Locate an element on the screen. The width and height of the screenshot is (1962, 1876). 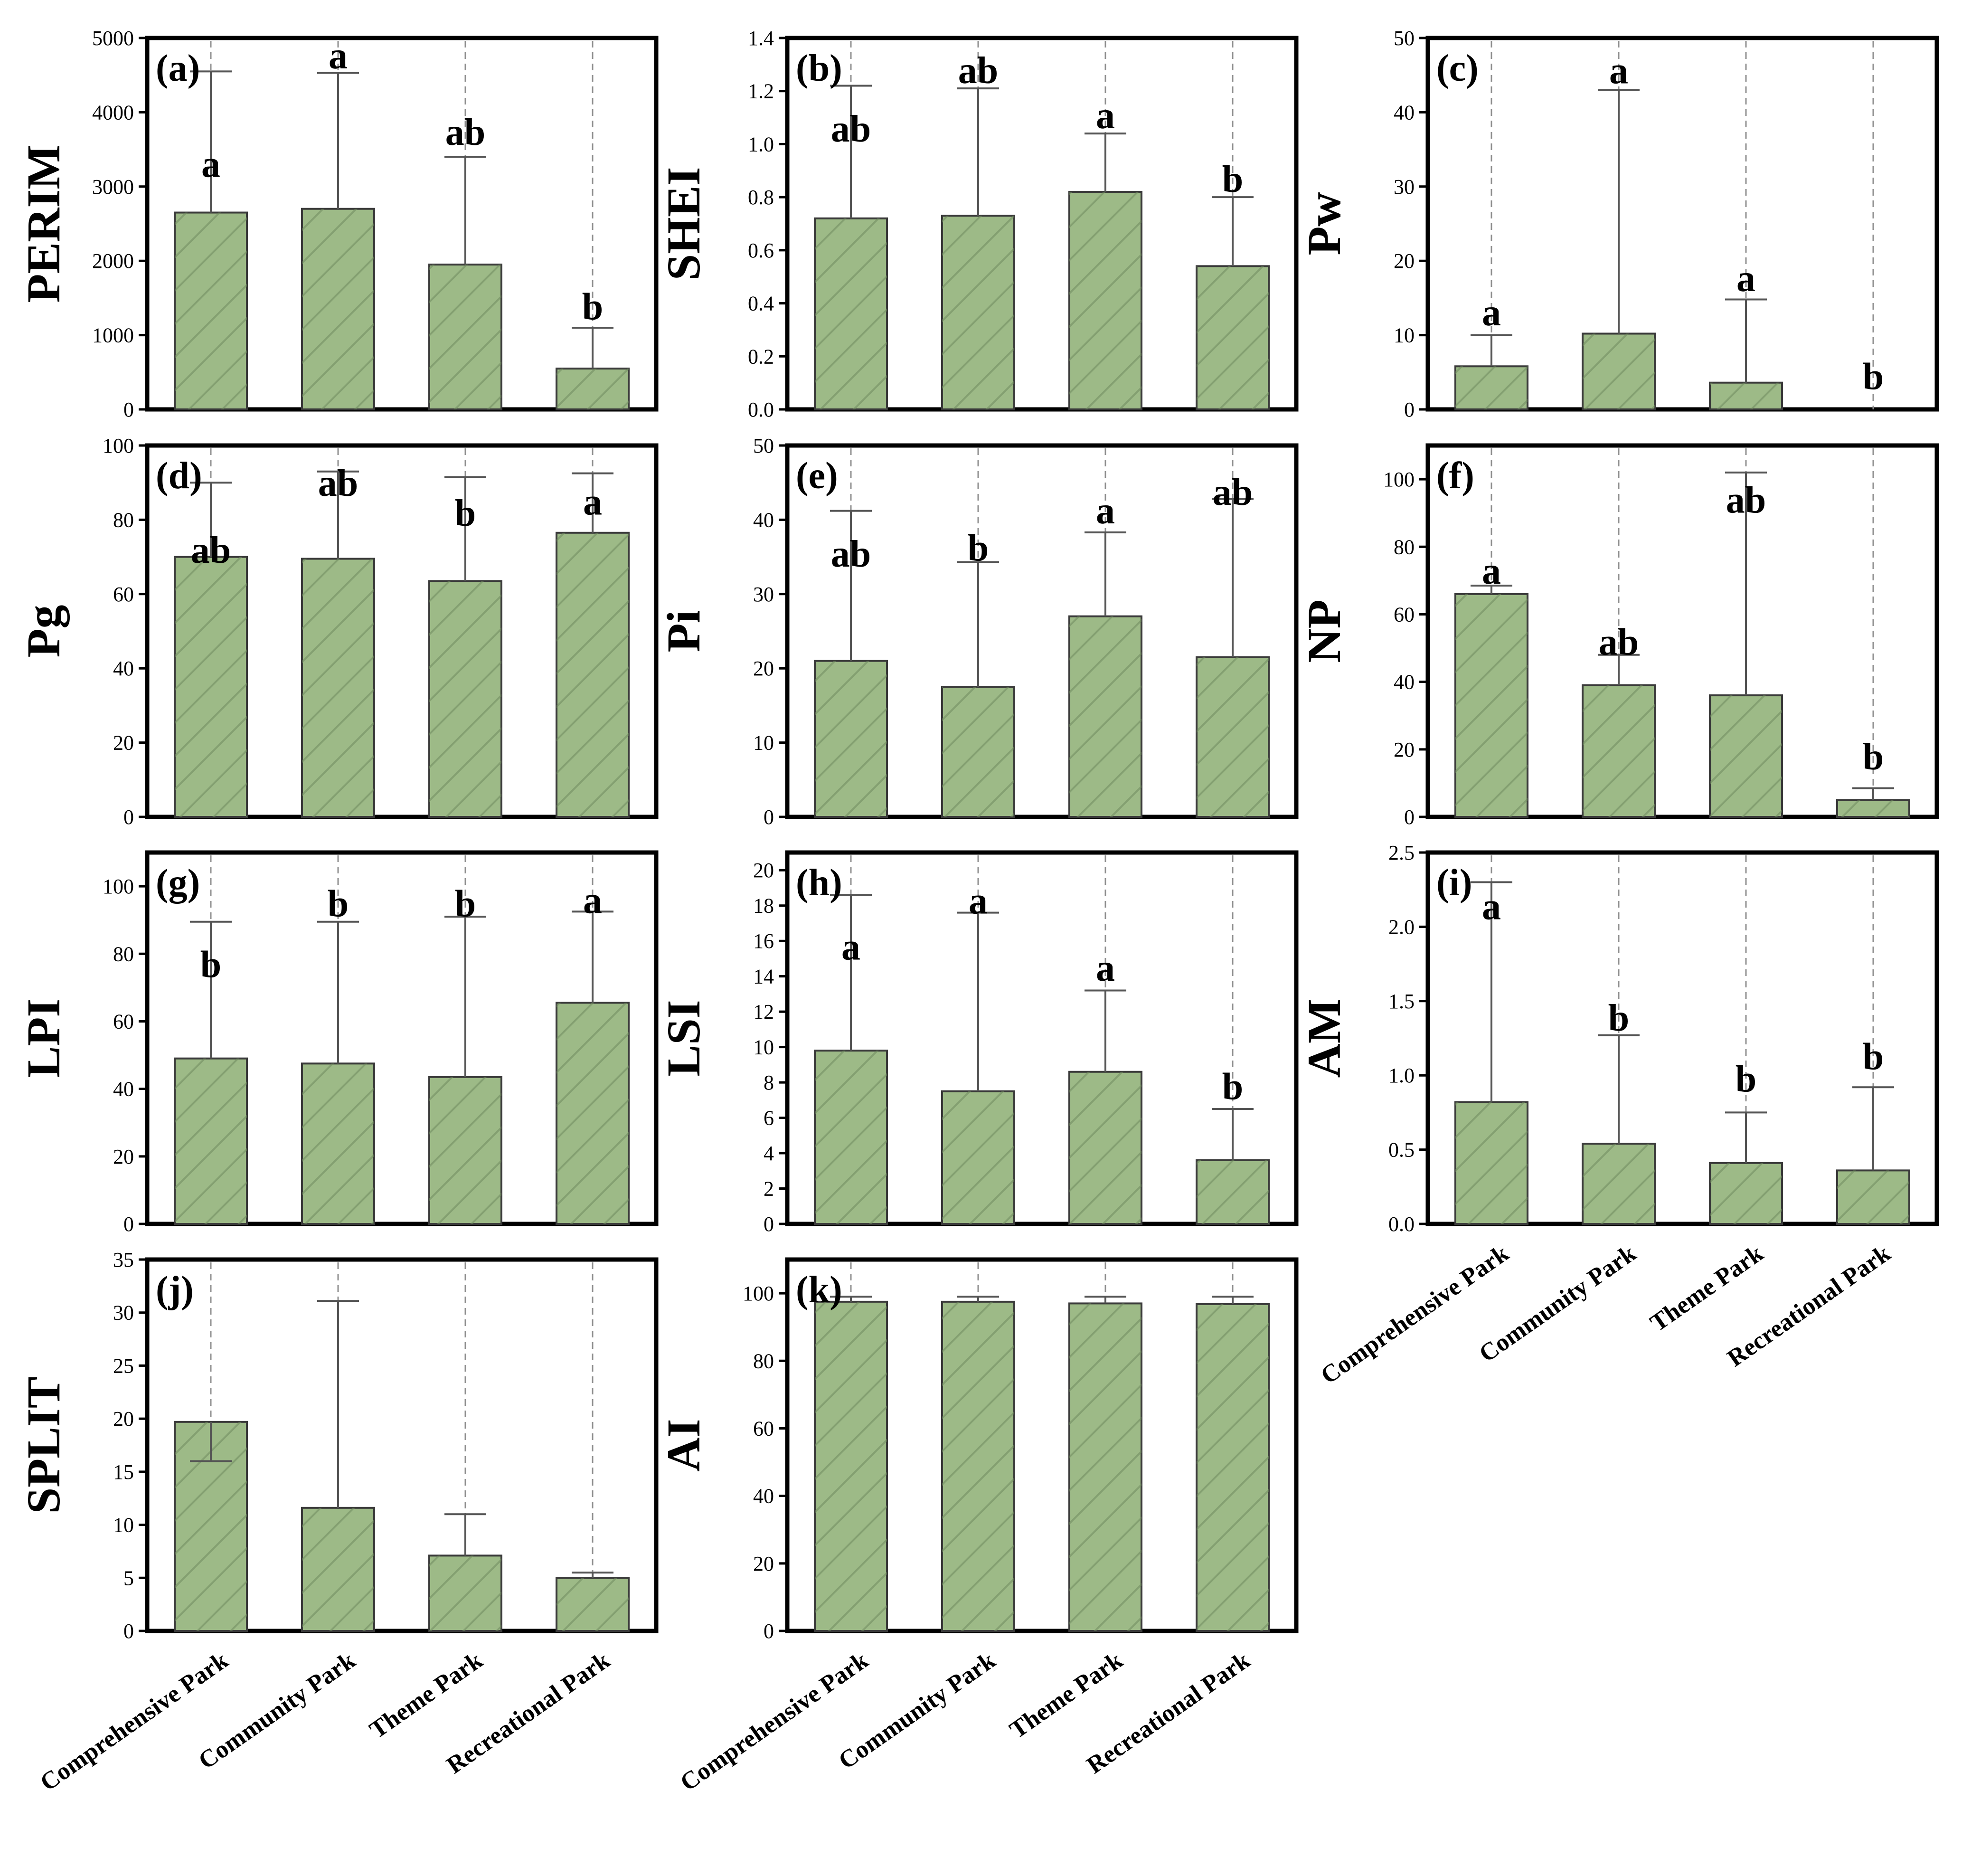
y-tick-label: 50 is located at coordinates (763, 446).